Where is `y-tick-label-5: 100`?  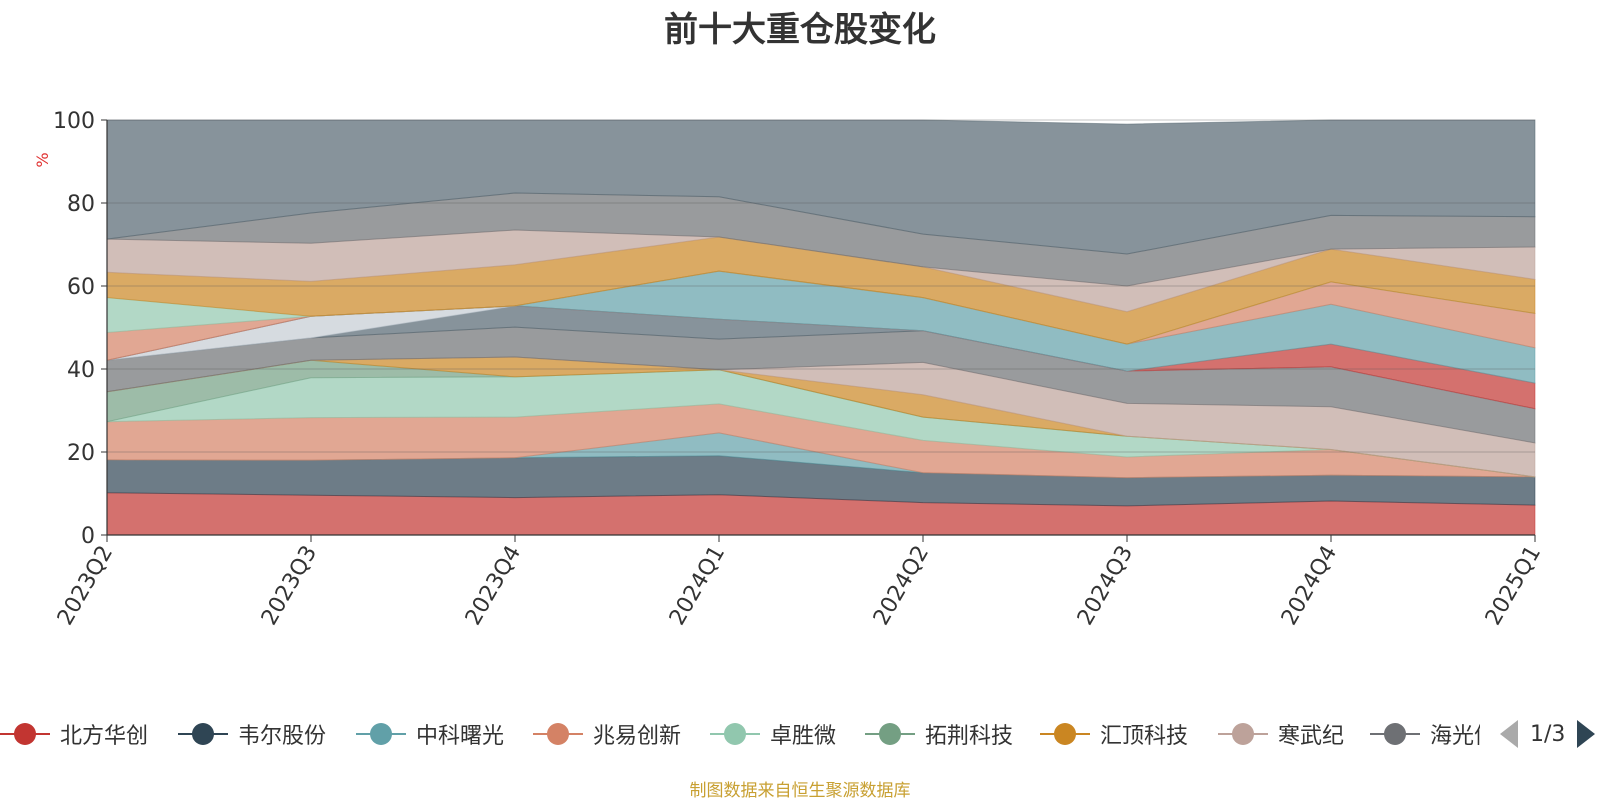
y-tick-label-5: 100 is located at coordinates (74, 121).